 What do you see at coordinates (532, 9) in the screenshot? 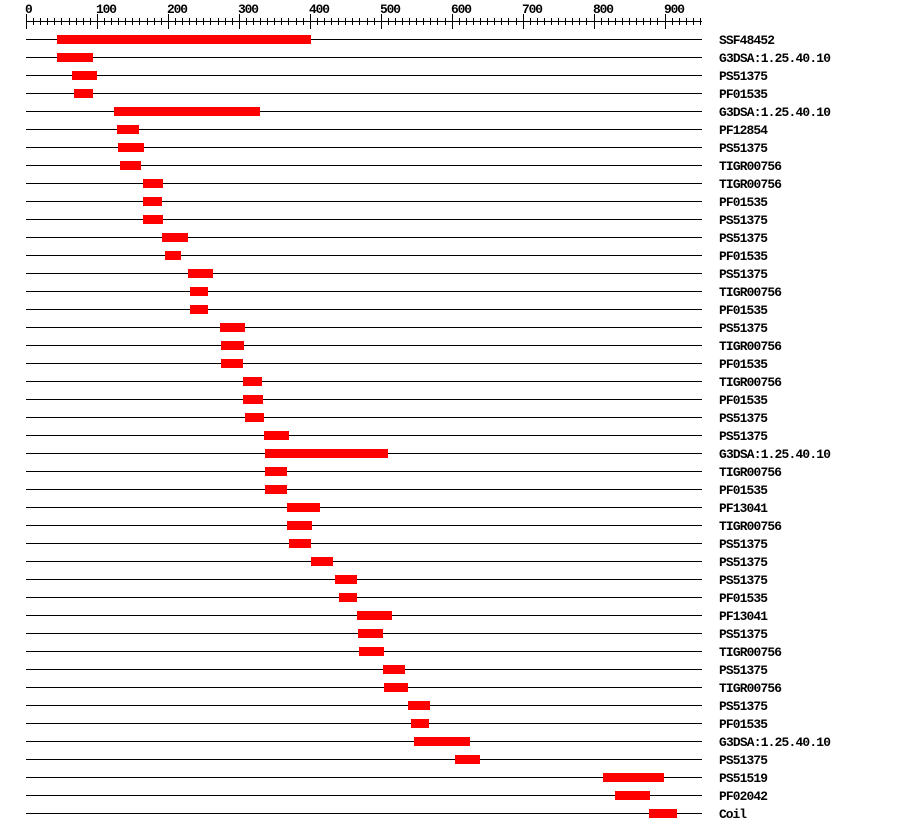
I see `svg-text: 700` at bounding box center [532, 9].